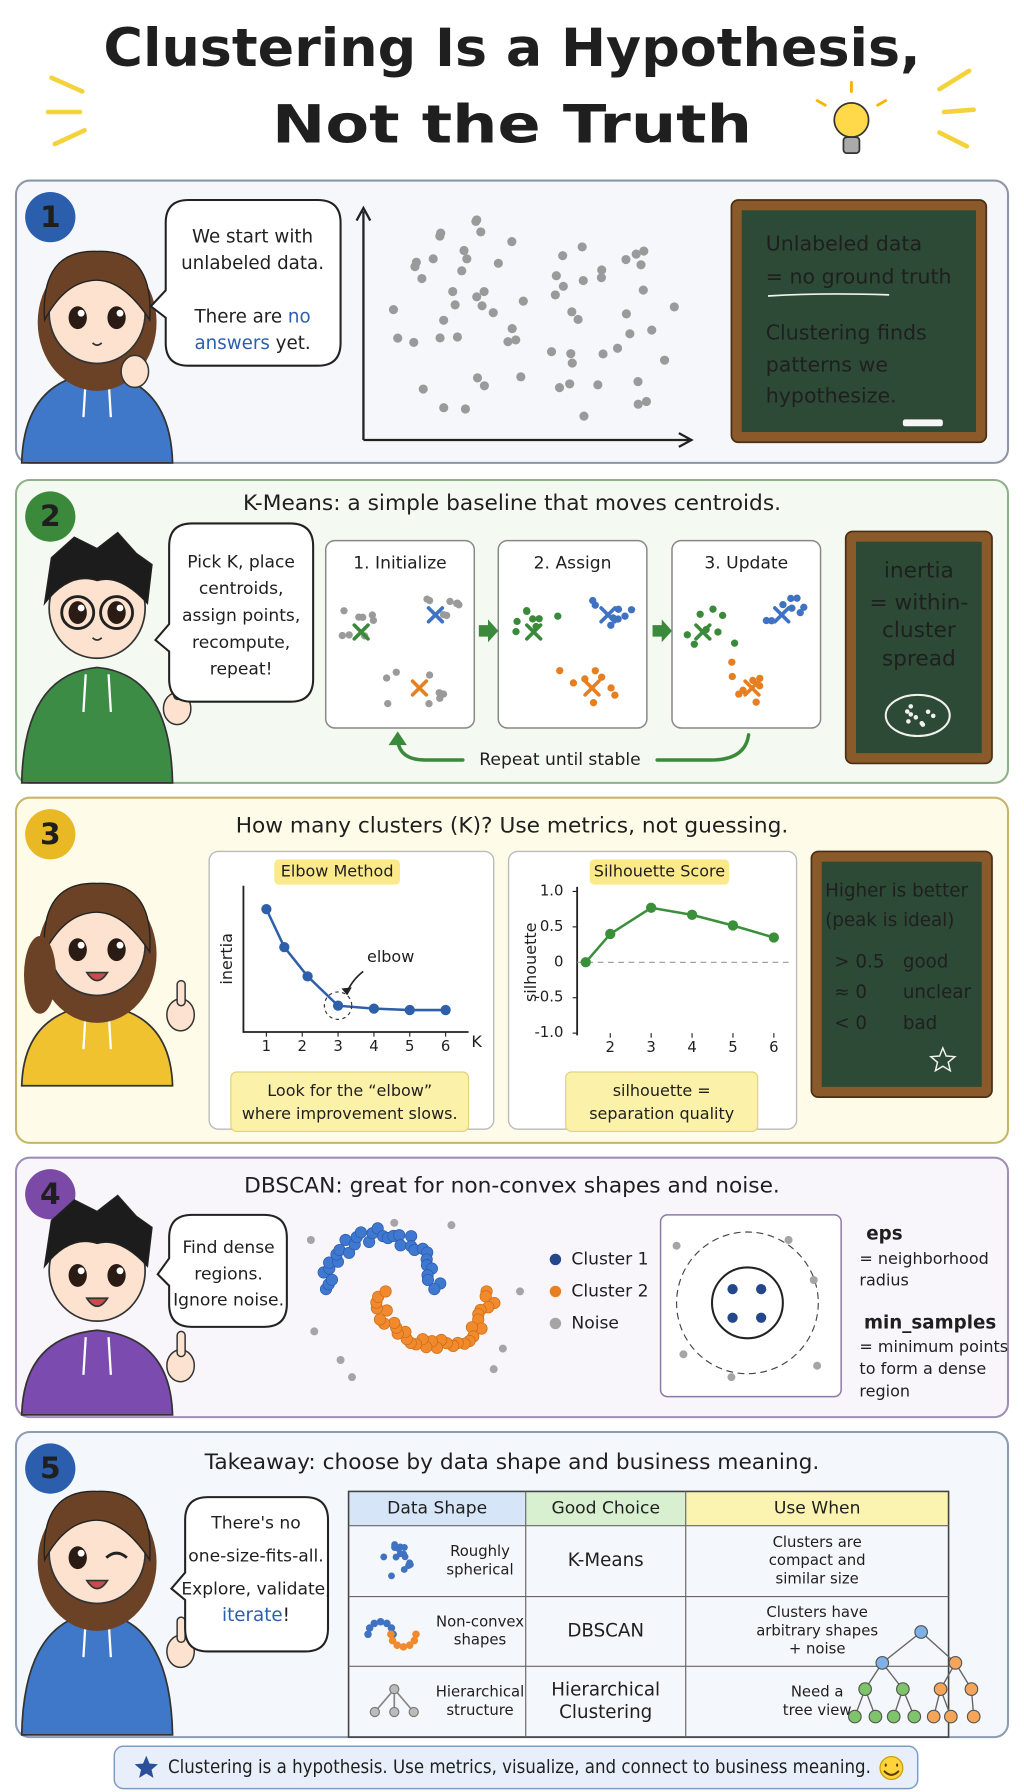 This screenshot has width=1024, height=1792. What do you see at coordinates (78, 612) in the screenshot?
I see `glasses` at bounding box center [78, 612].